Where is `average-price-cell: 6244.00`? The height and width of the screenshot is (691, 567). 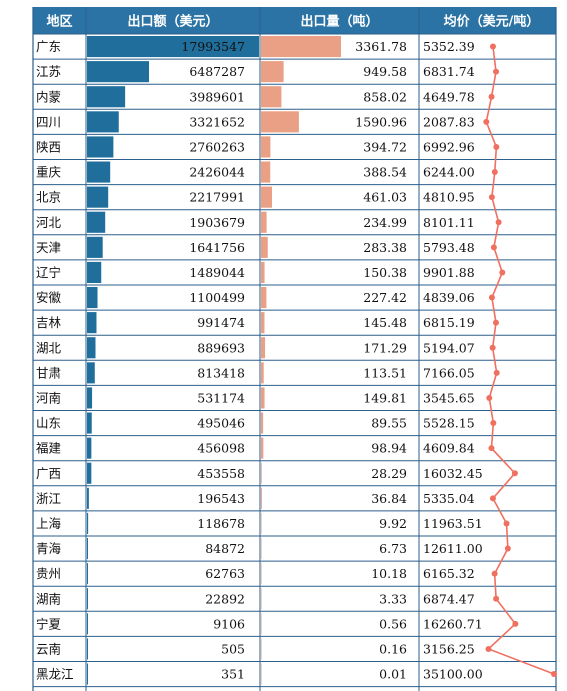 average-price-cell: 6244.00 is located at coordinates (449, 172).